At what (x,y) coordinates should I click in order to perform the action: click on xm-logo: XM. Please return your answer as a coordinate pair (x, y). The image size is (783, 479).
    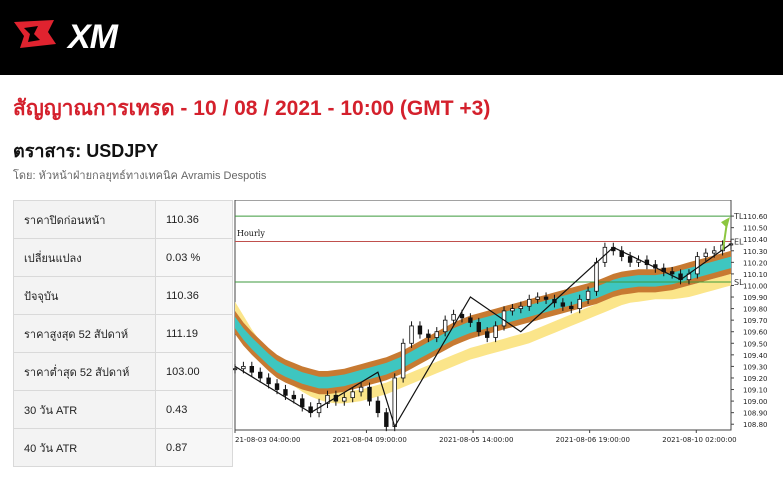
    Looking at the image, I should click on (72, 35).